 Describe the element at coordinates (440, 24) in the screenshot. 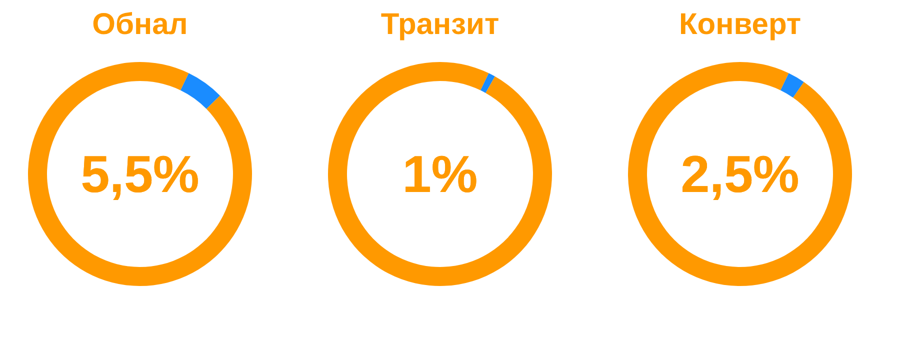

I see `chart-title: Транзит` at that location.